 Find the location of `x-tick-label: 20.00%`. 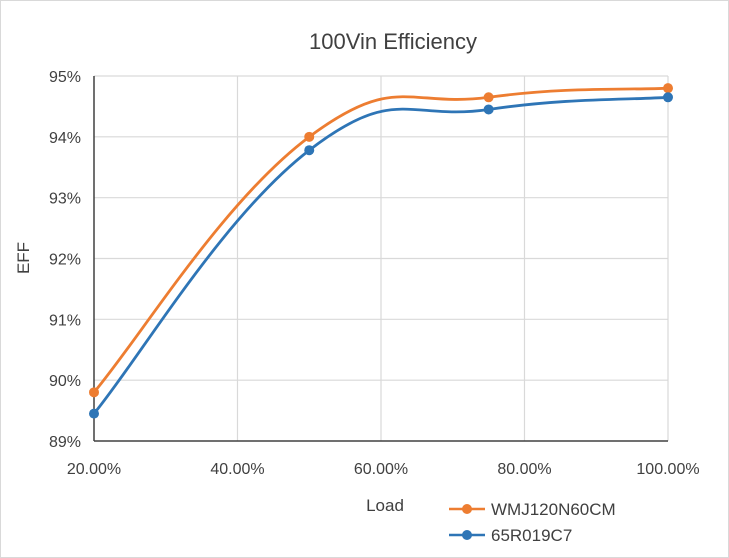

x-tick-label: 20.00% is located at coordinates (94, 469).